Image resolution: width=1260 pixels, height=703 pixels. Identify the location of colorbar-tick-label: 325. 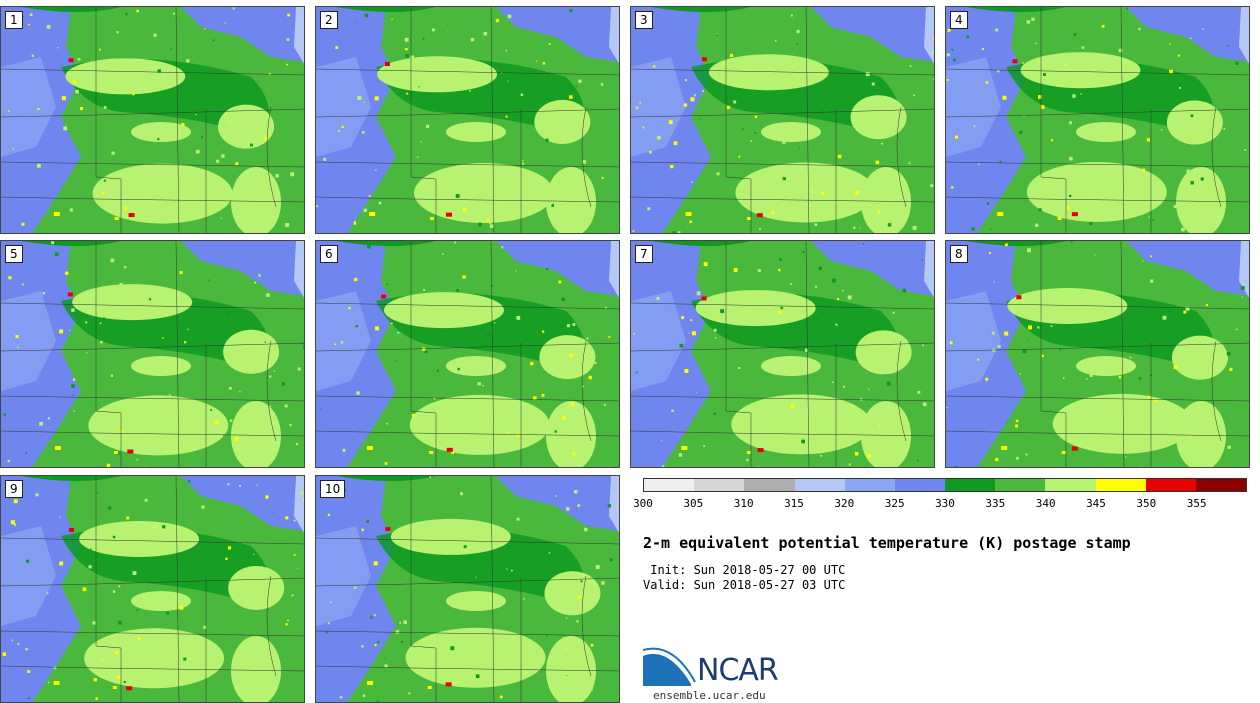
(894, 503).